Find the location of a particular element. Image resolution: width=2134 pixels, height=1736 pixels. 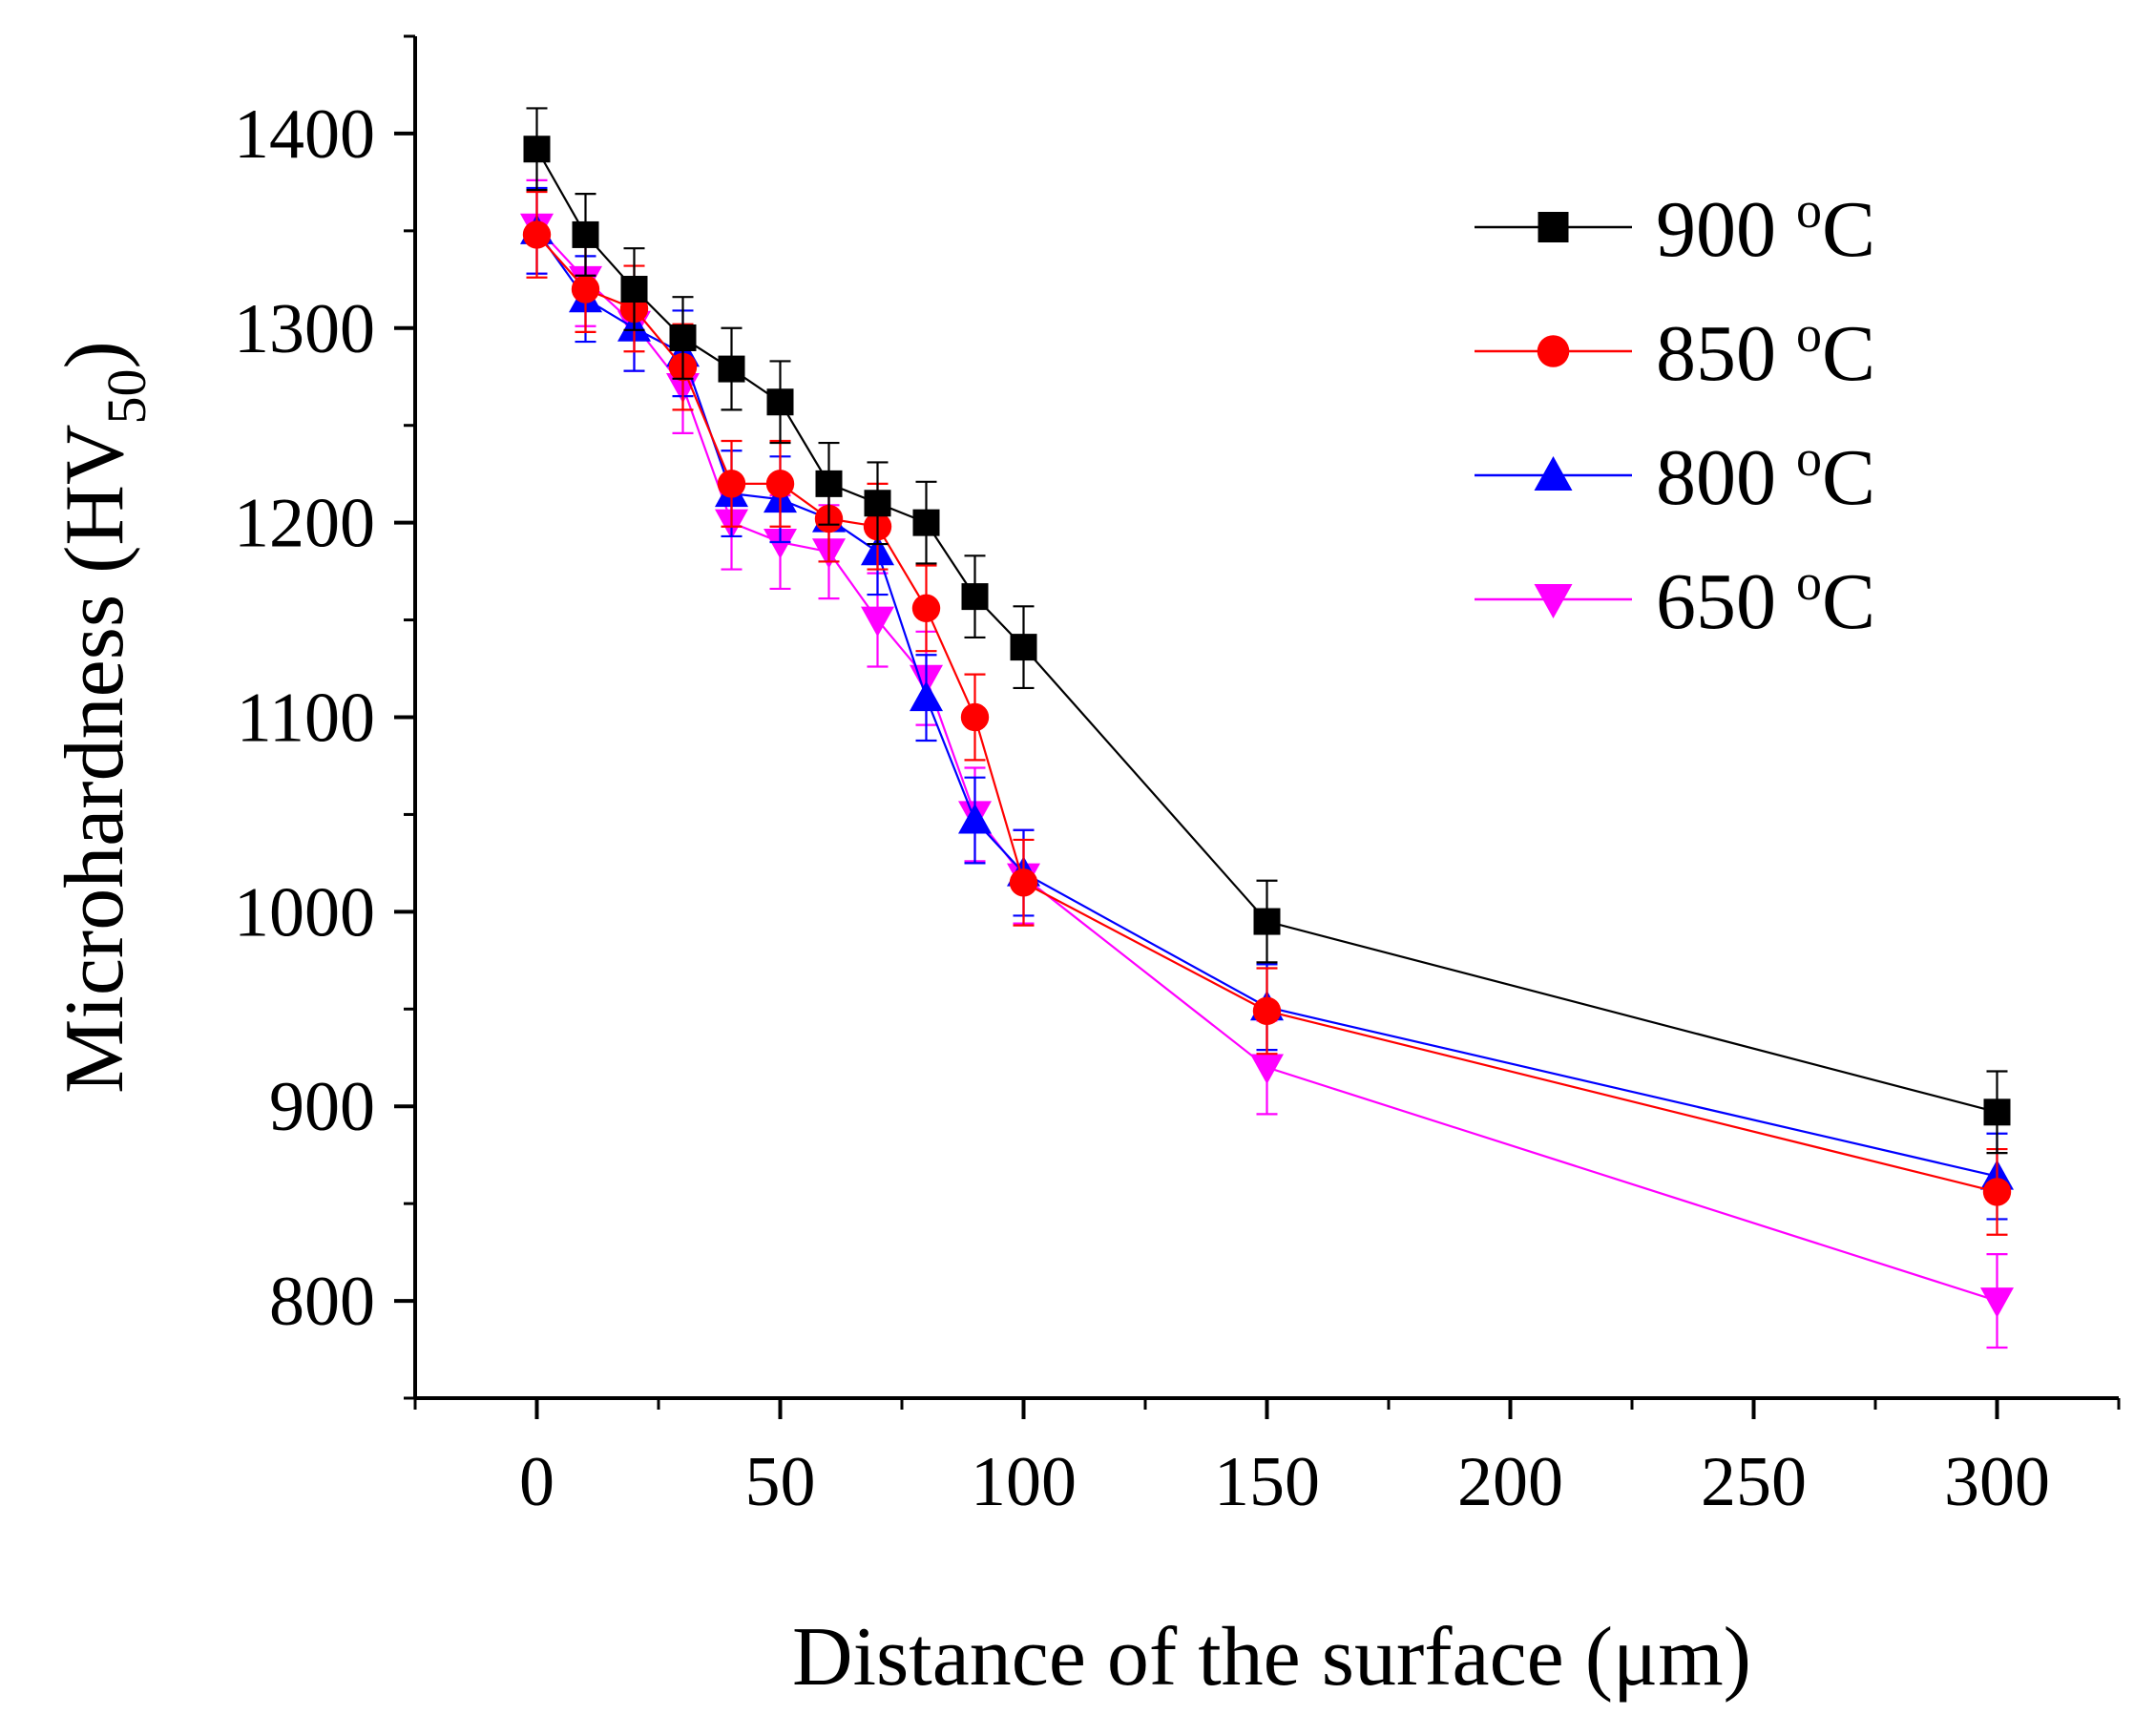

legend-entry-850: 850 oC is located at coordinates (1675, 351).